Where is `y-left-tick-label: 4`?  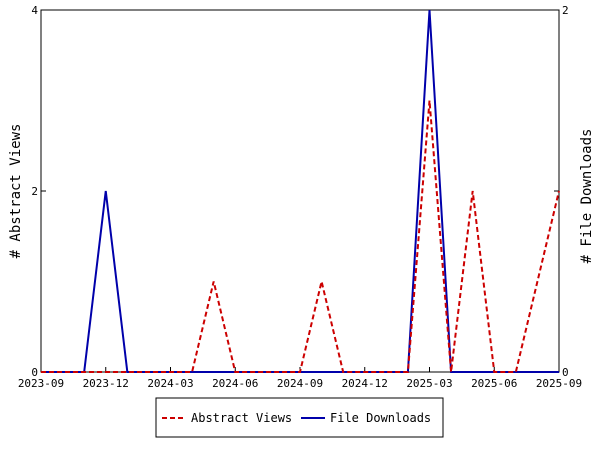
y-left-tick-label: 4 is located at coordinates (34, 10).